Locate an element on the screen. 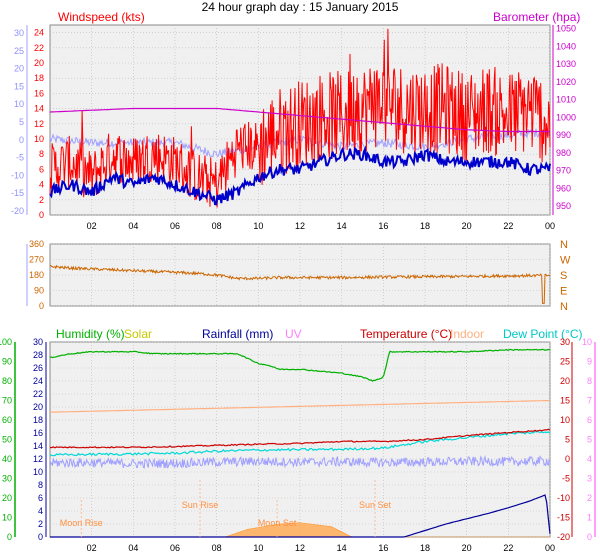  chill-y-tick: 0 is located at coordinates (21, 140).